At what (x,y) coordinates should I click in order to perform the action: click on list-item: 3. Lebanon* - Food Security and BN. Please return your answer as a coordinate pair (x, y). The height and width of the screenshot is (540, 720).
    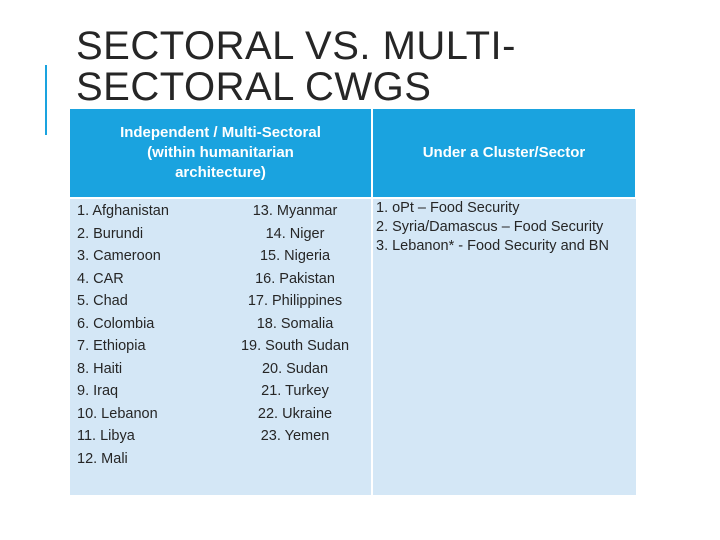
    Looking at the image, I should click on (492, 246).